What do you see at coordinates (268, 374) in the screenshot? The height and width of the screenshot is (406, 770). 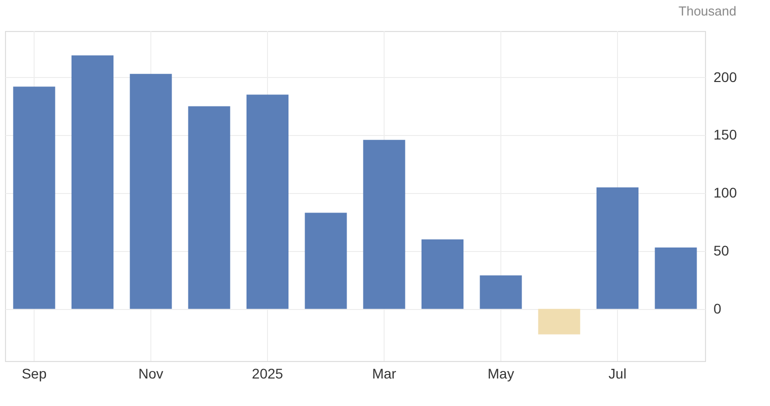 I see `x-tick-label: 2025` at bounding box center [268, 374].